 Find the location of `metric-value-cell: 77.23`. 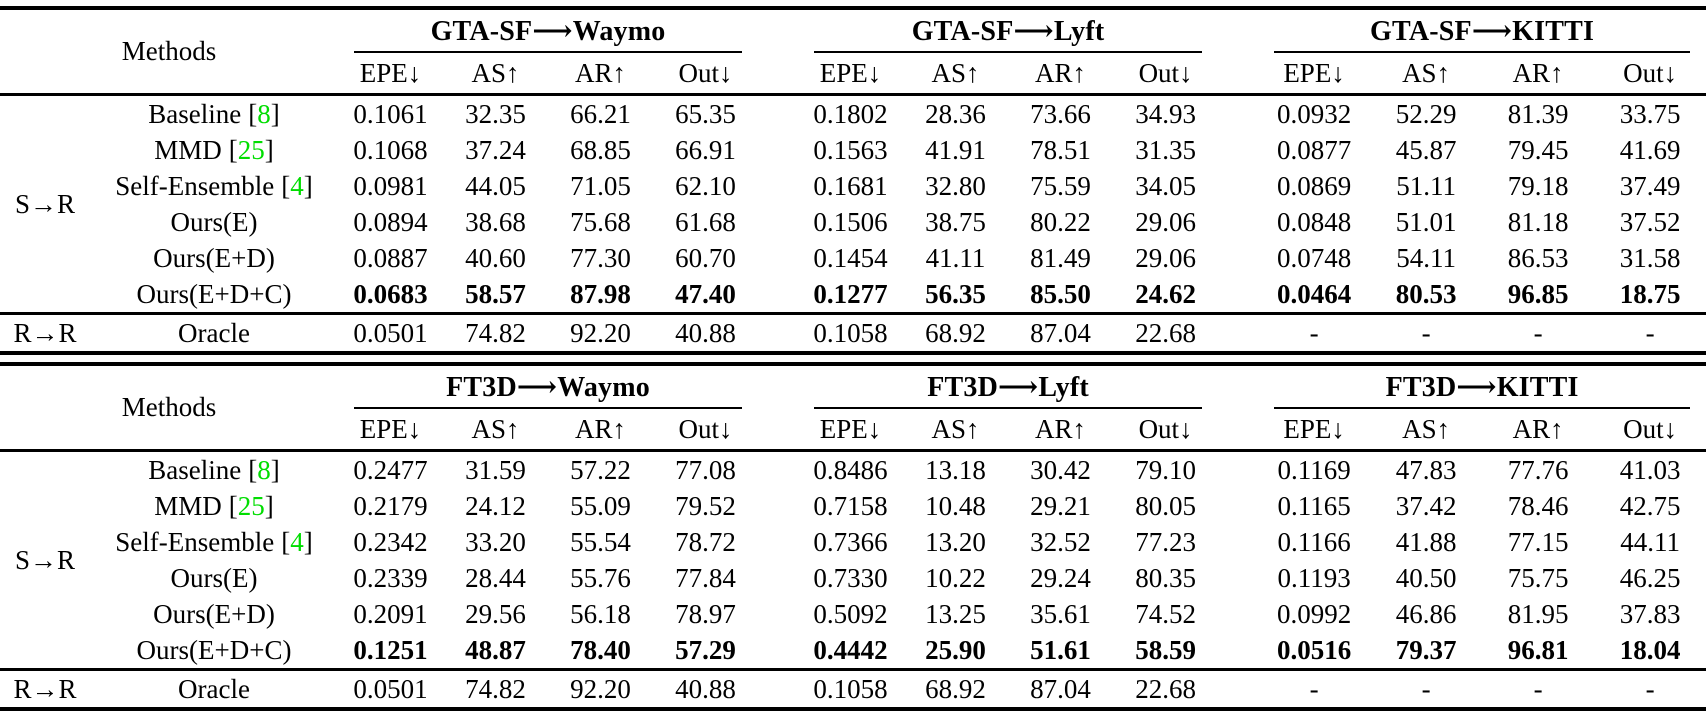

metric-value-cell: 77.23 is located at coordinates (1165, 541).